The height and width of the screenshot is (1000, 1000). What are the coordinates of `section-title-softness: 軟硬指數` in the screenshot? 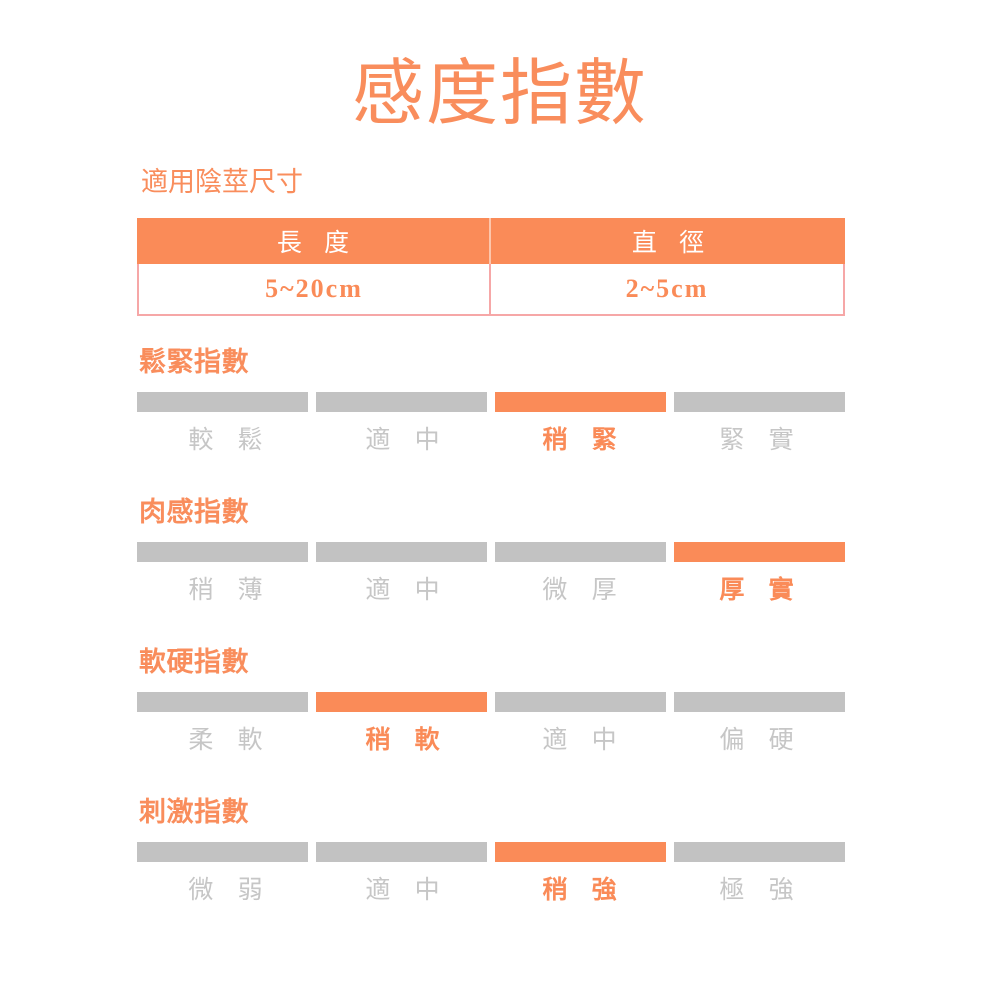 It's located at (194, 662).